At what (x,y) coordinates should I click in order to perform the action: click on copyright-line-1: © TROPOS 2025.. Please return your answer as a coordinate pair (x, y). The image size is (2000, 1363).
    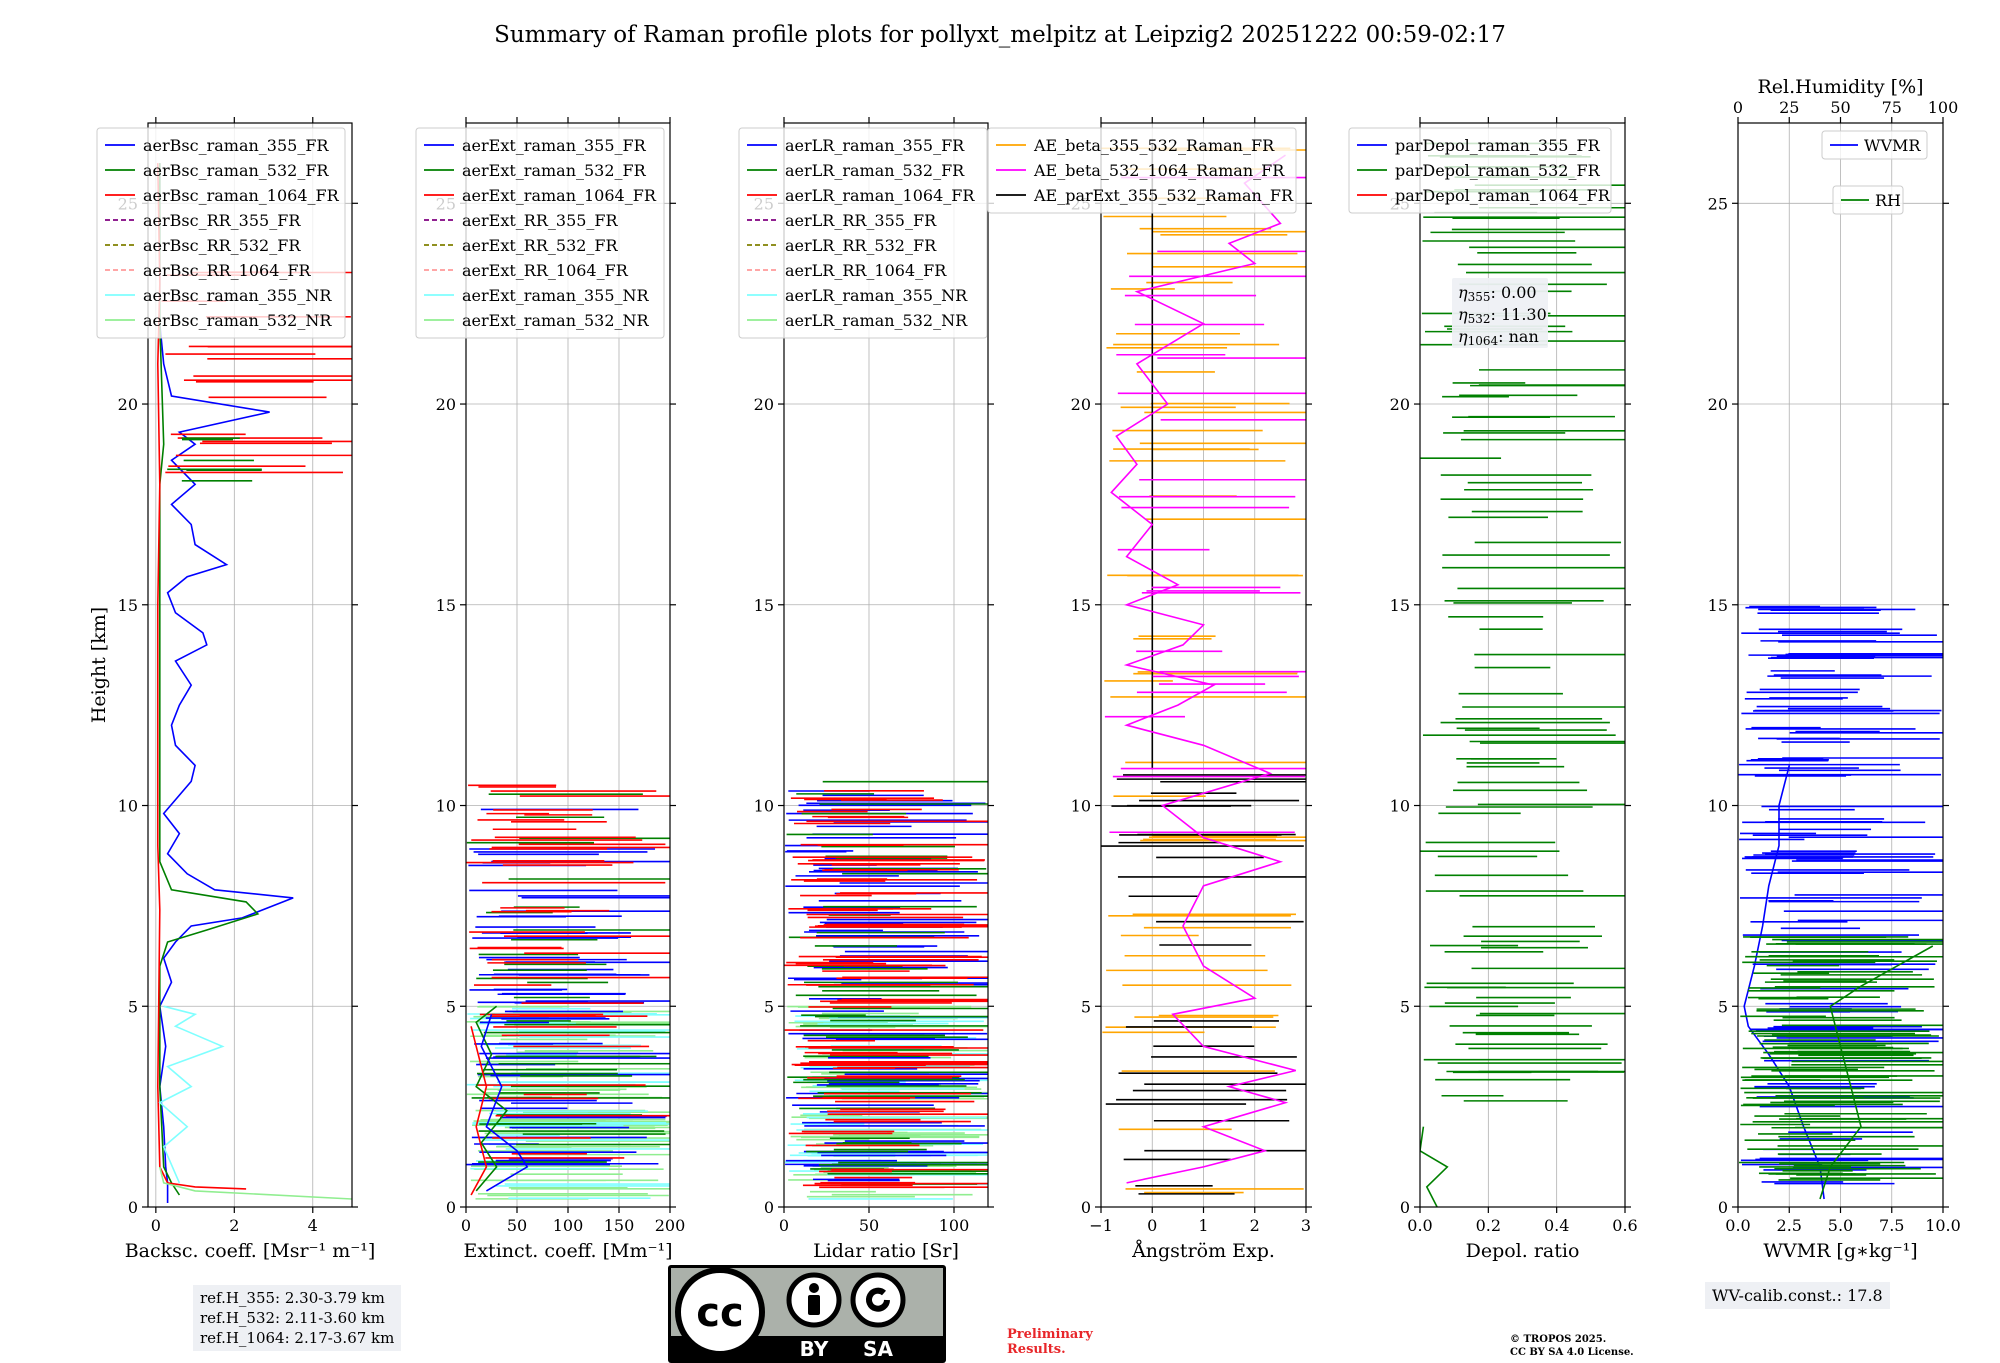
    Looking at the image, I should click on (1558, 1339).